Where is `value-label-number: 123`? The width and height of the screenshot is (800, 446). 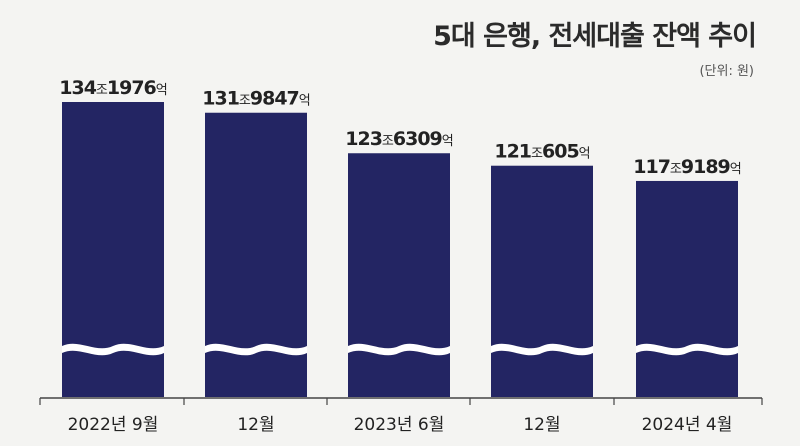
value-label-number: 123 is located at coordinates (363, 139).